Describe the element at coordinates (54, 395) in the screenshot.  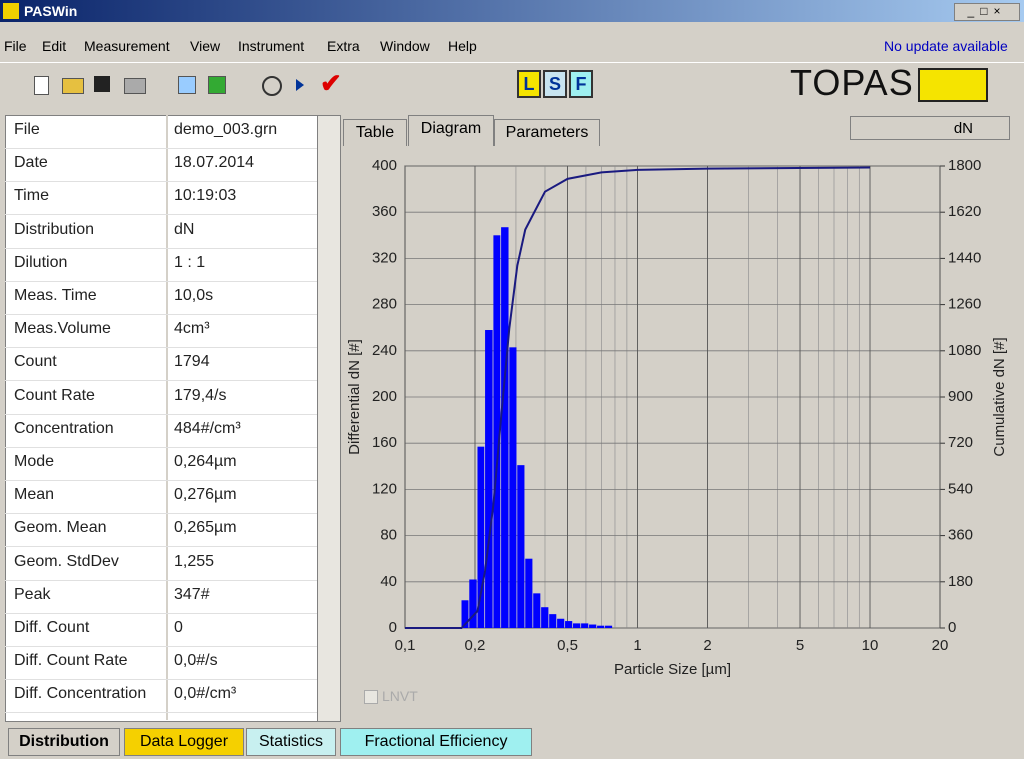
I see `property-label: Count Rate` at that location.